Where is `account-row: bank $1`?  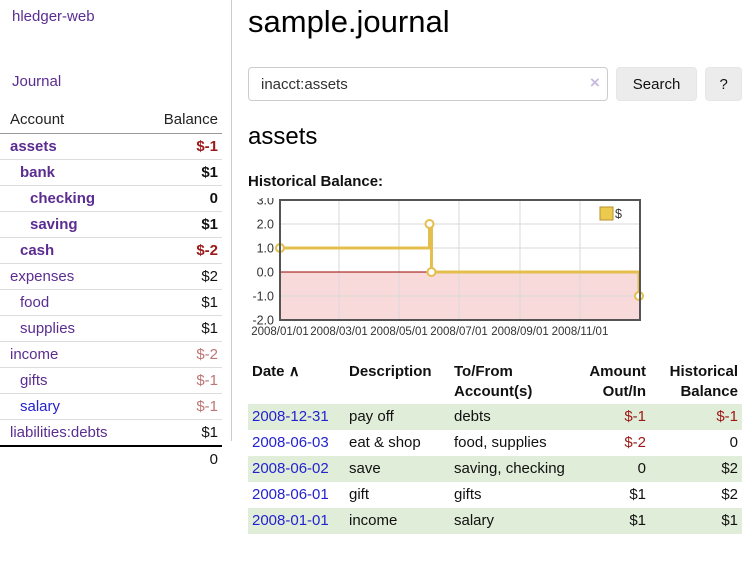 account-row: bank $1 is located at coordinates (111, 172).